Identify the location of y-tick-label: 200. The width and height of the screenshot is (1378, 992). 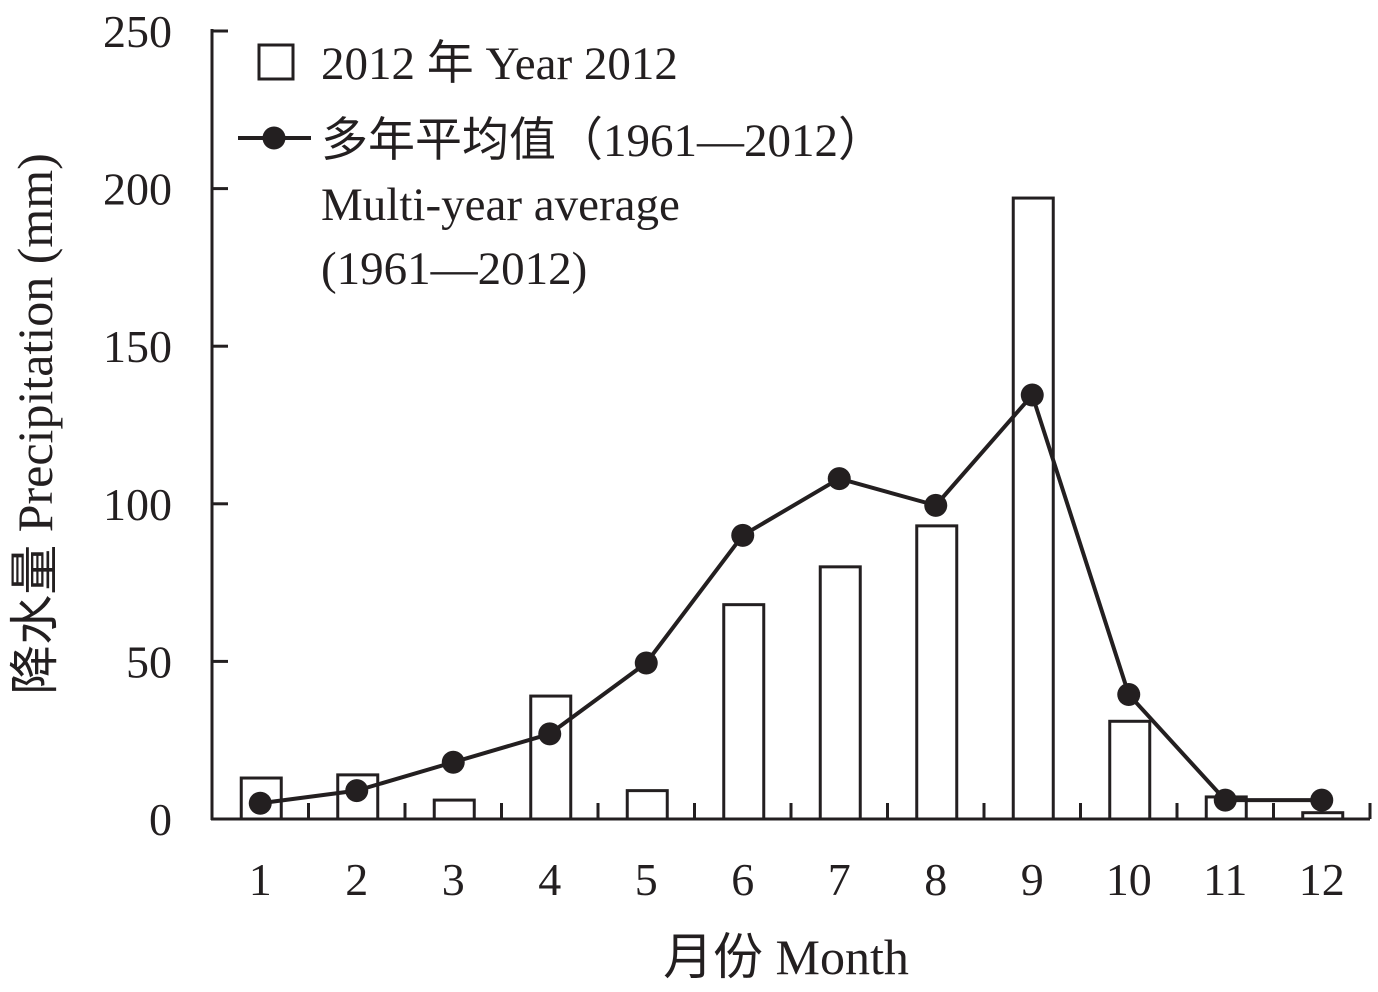
(137, 189).